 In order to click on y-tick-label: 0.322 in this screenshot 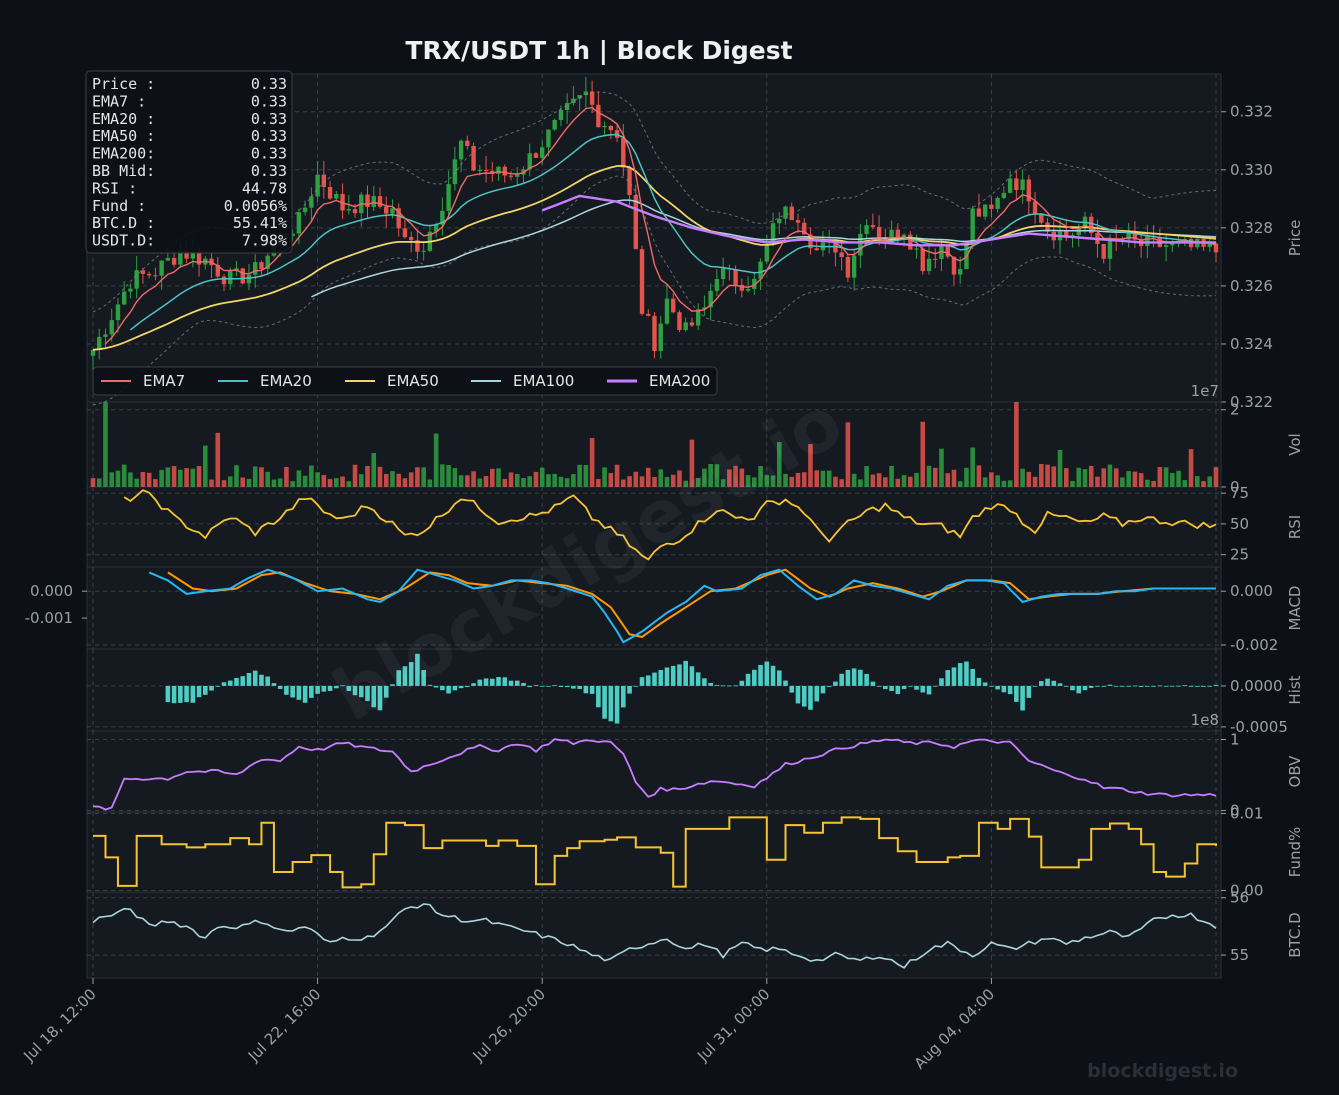, I will do `click(1251, 402)`.